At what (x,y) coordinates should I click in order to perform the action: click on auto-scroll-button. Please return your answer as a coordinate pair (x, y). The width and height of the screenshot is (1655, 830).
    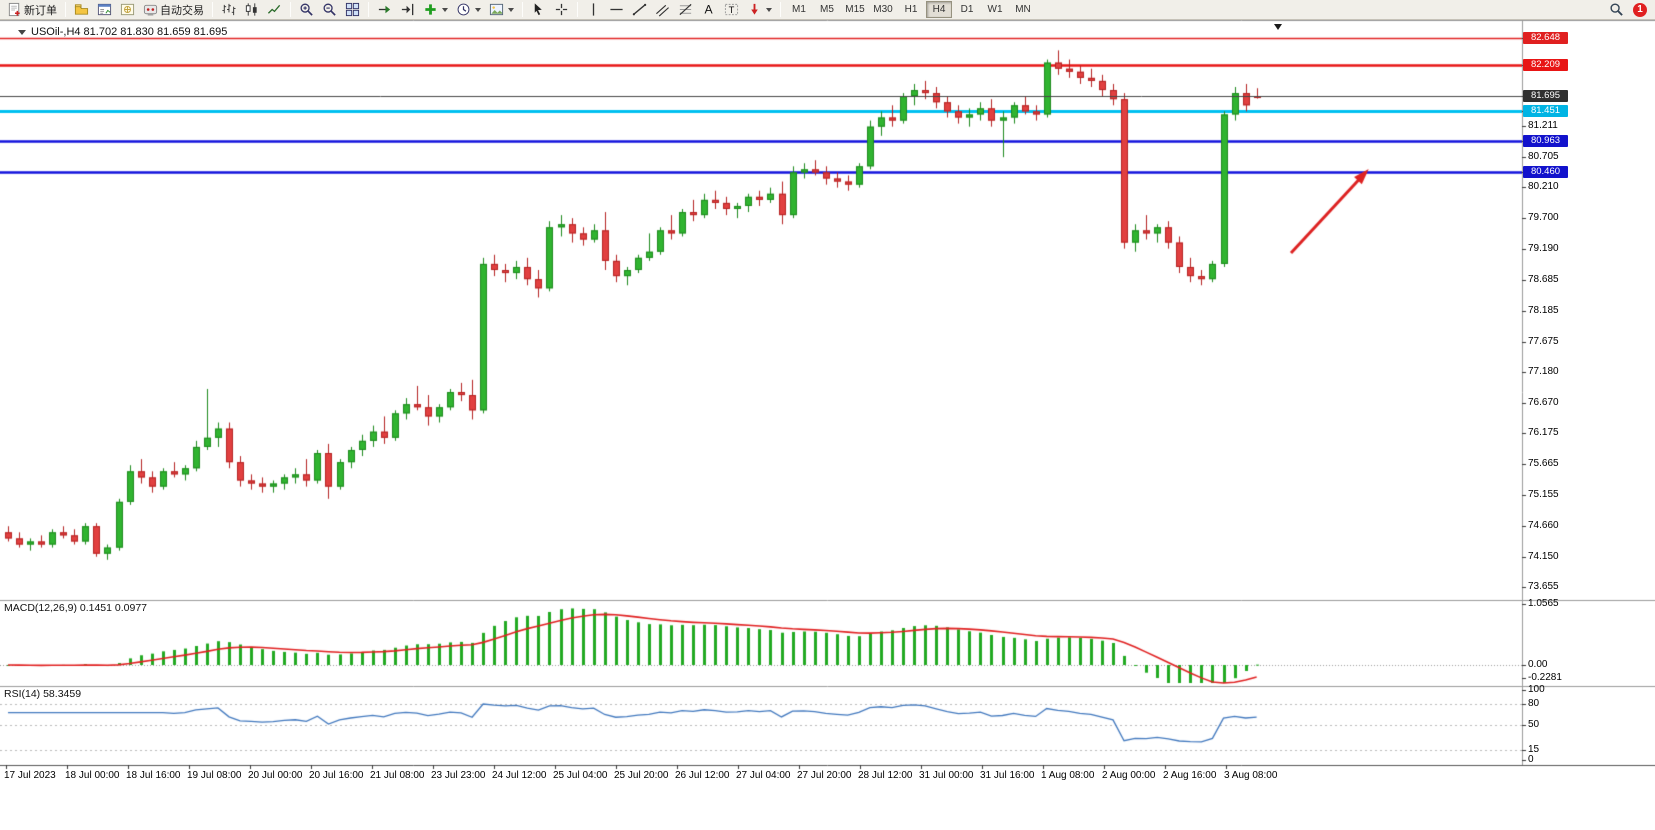
    Looking at the image, I should click on (384, 10).